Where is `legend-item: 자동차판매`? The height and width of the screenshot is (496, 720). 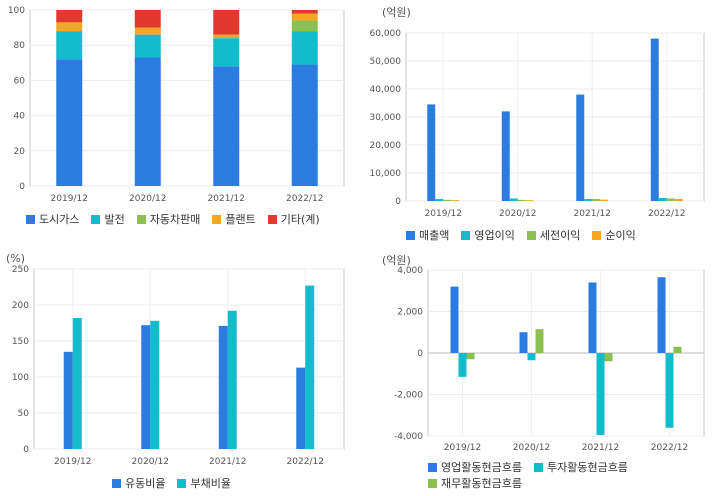
legend-item: 자동차판매 is located at coordinates (168, 220).